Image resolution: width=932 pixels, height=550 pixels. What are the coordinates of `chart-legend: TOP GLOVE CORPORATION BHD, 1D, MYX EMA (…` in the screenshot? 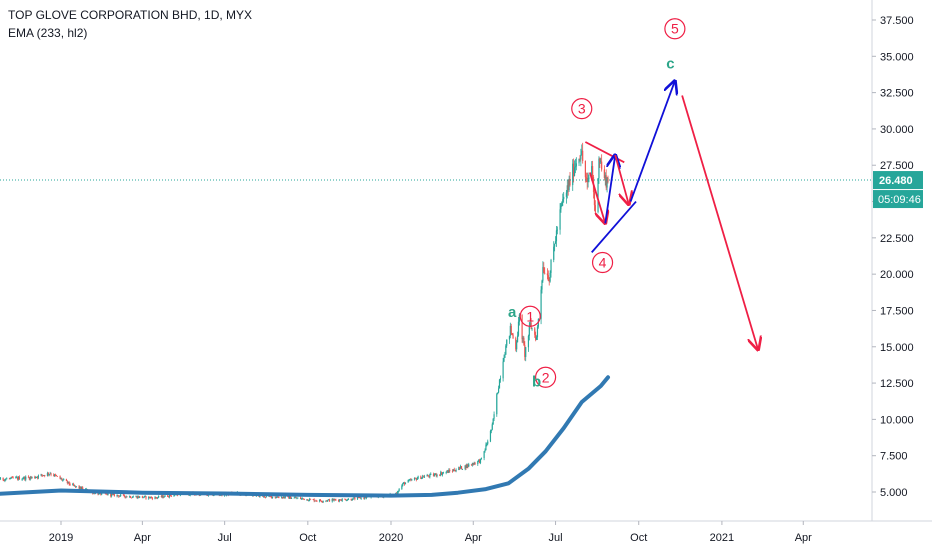 It's located at (130, 24).